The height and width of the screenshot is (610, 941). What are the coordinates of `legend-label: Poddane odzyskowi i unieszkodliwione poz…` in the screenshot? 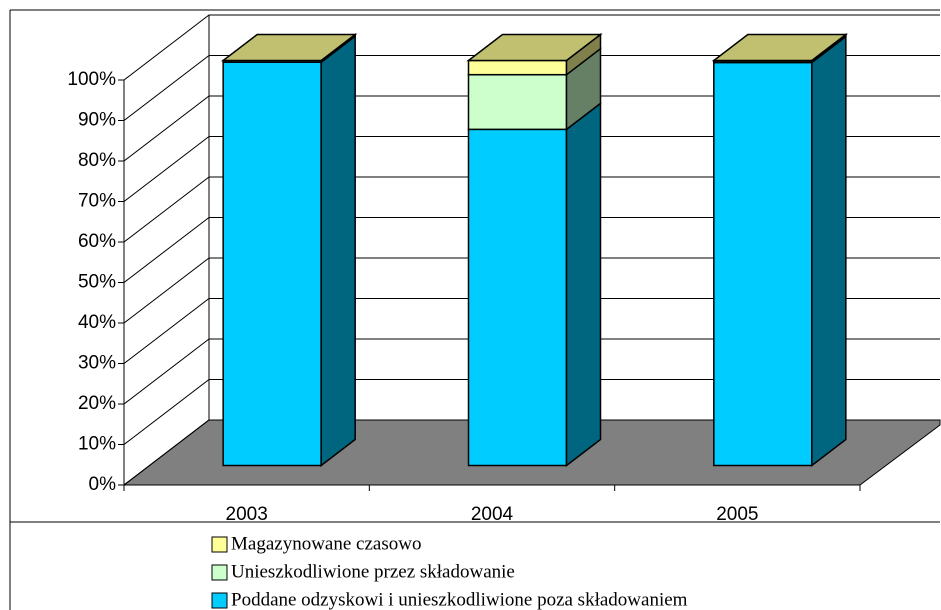 It's located at (459, 599).